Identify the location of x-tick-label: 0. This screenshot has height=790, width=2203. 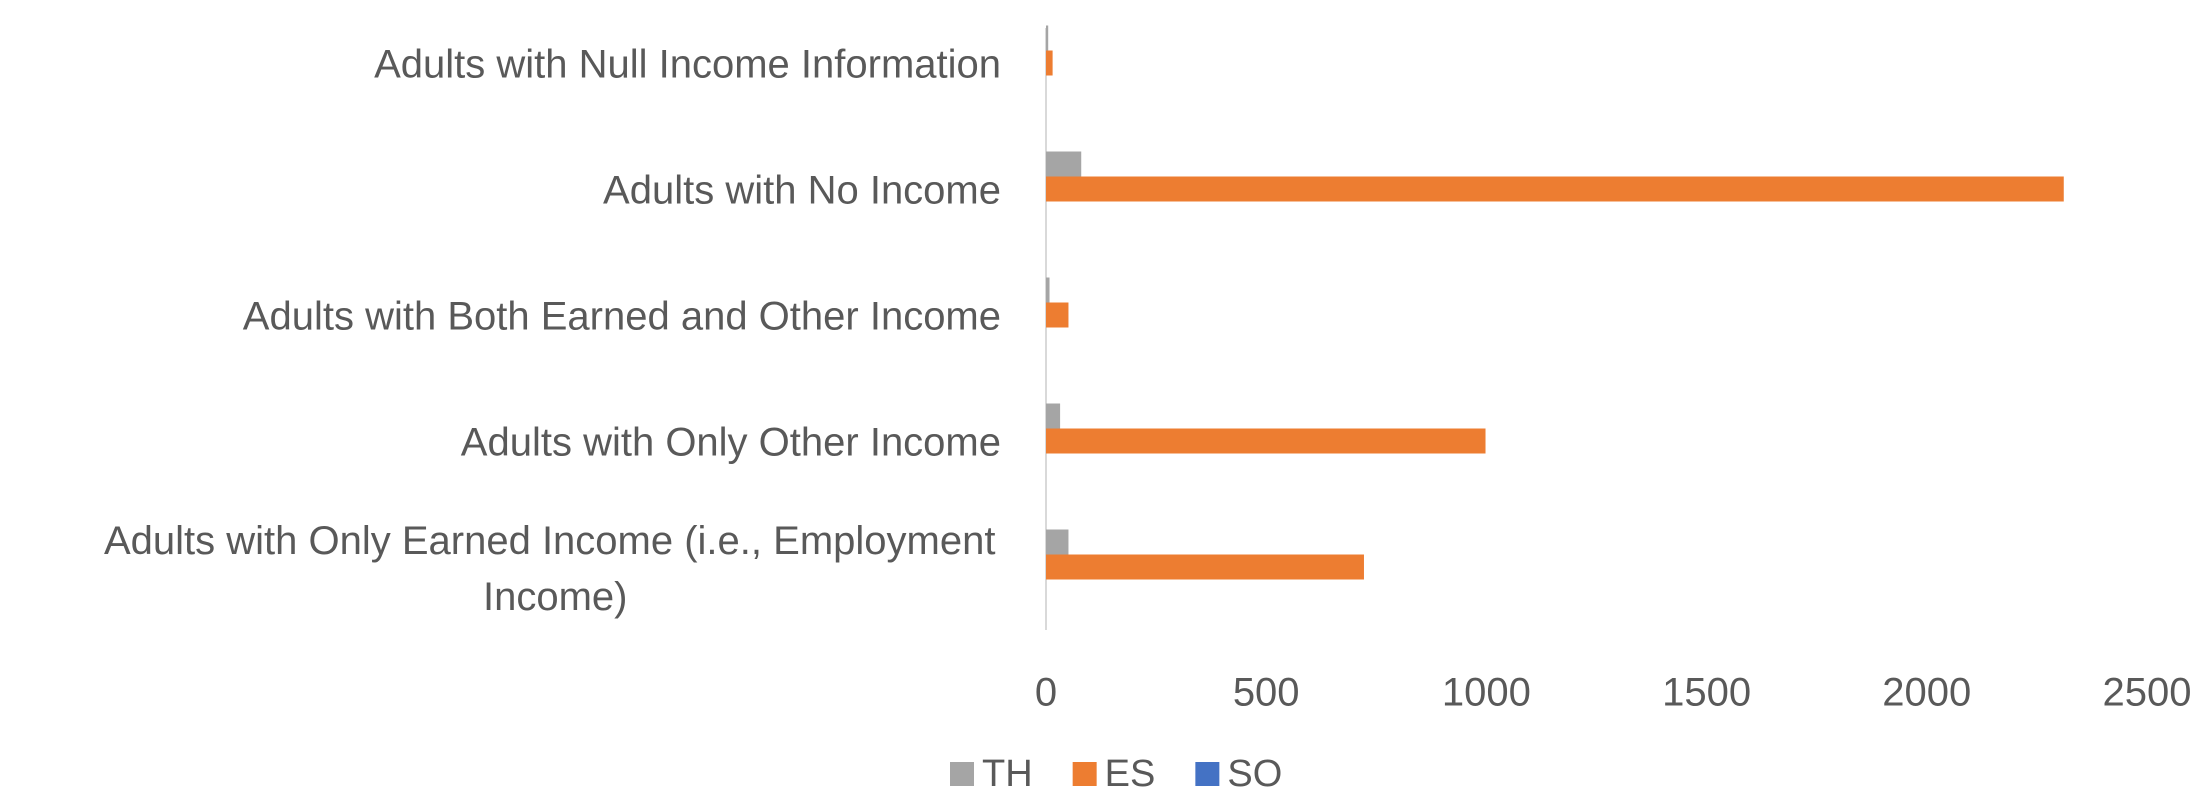
(1046, 693).